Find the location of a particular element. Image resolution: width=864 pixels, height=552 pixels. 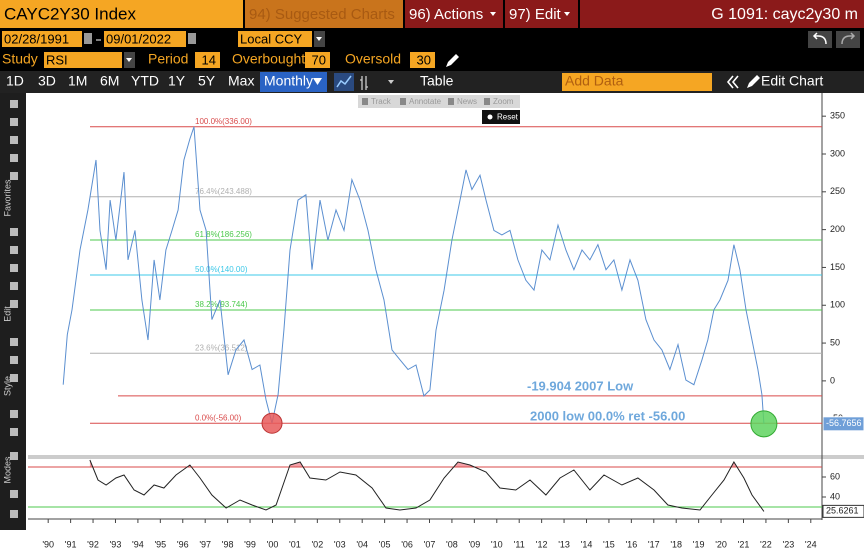

last-value-label: 25.6261 is located at coordinates (842, 511).